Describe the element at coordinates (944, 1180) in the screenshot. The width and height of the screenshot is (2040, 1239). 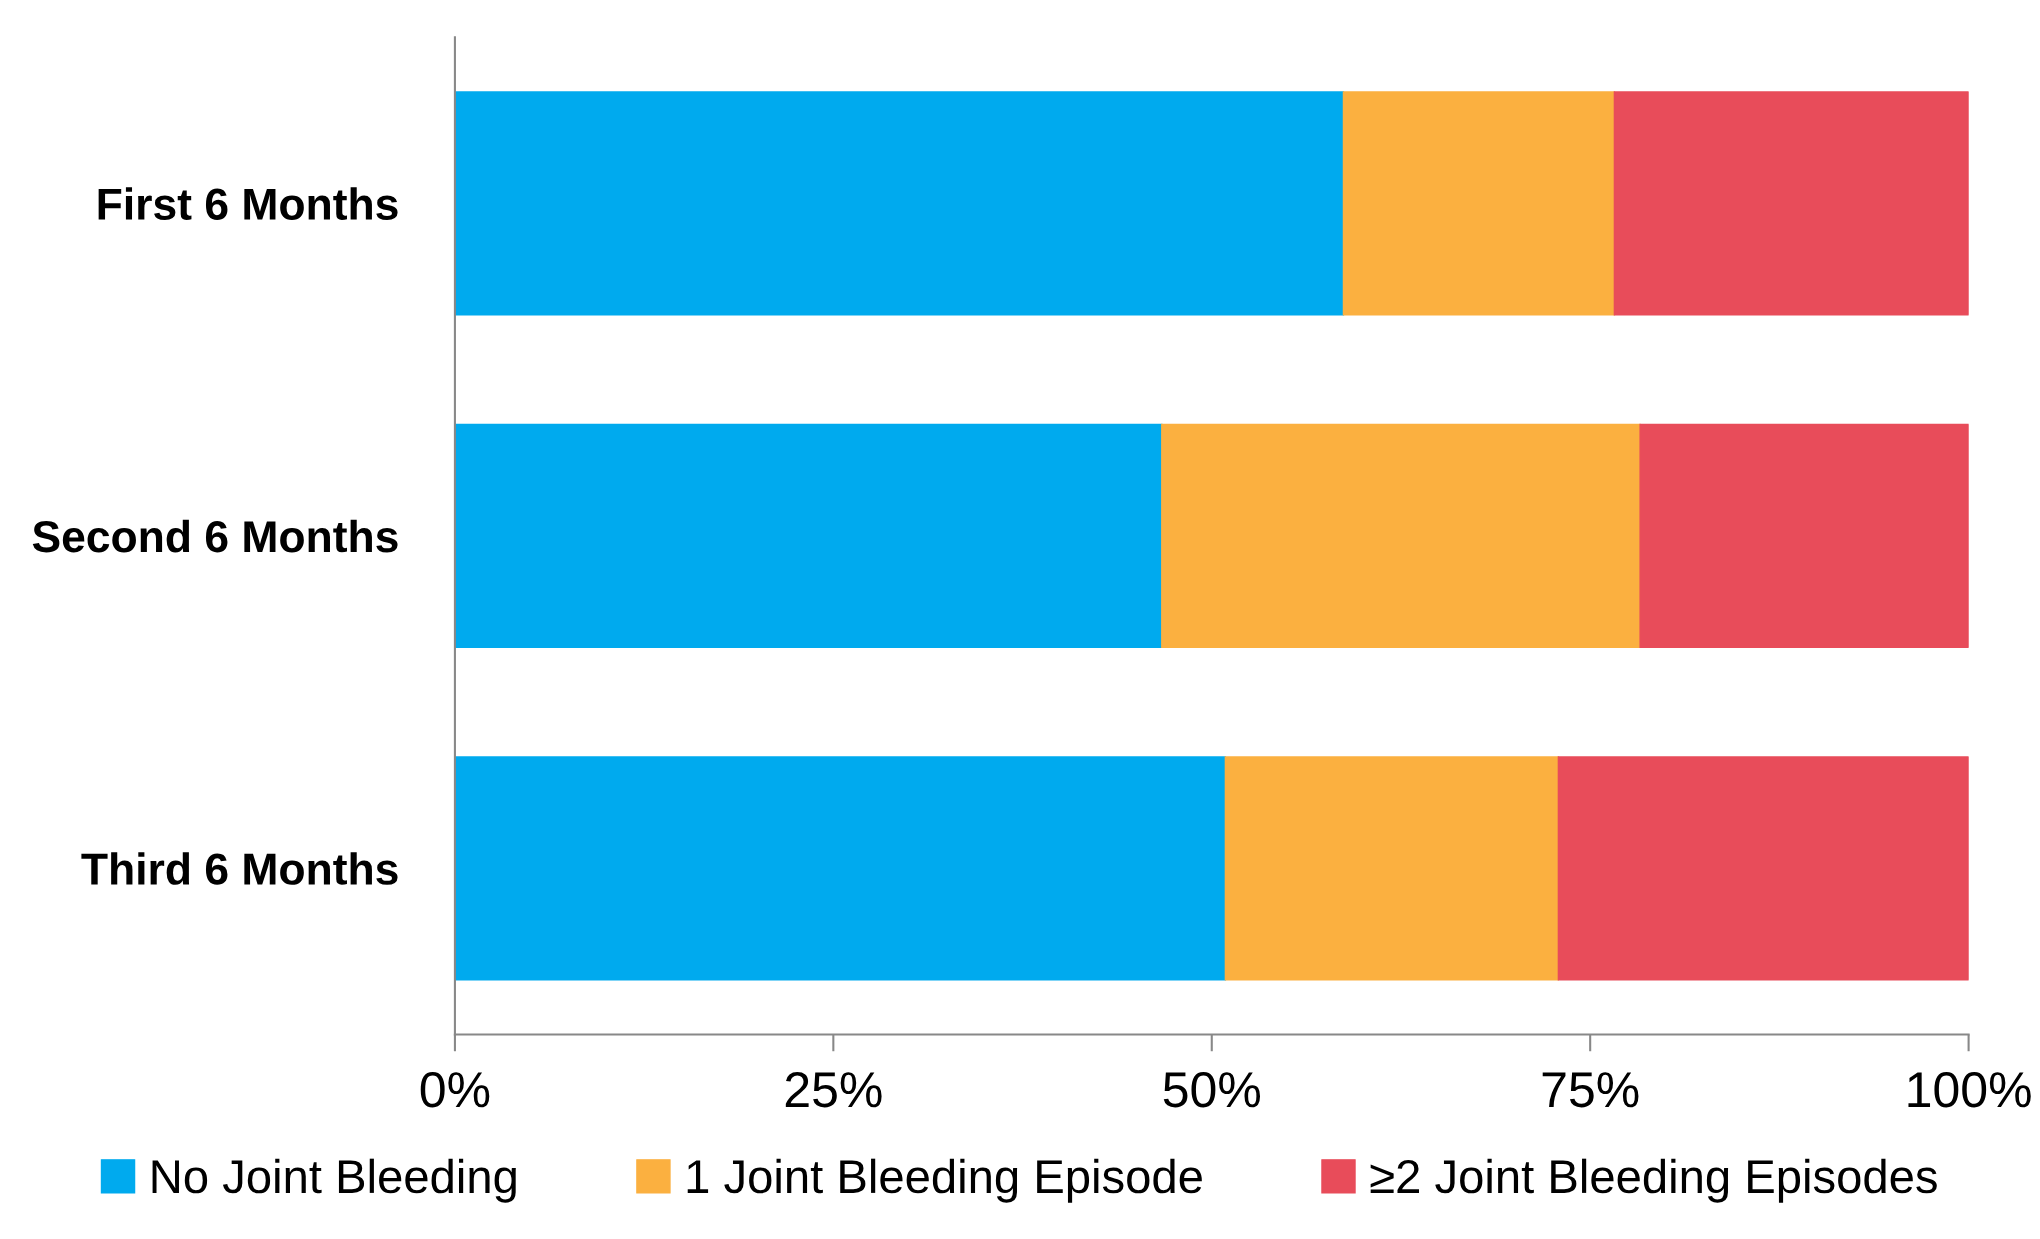
I see `legend-label: 1 Joint Bleeding Episode` at that location.